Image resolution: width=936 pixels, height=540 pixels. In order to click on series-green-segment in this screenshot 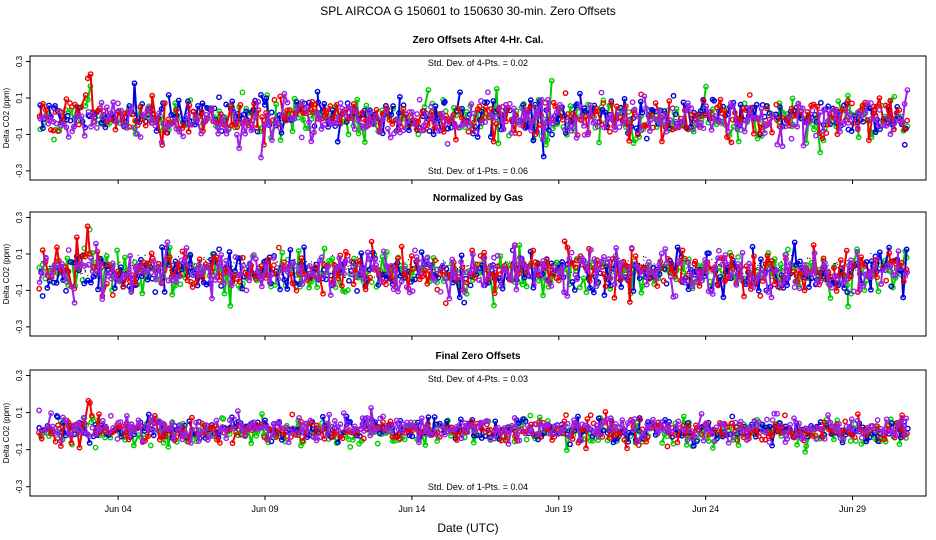, I will do `click(86, 103)`.